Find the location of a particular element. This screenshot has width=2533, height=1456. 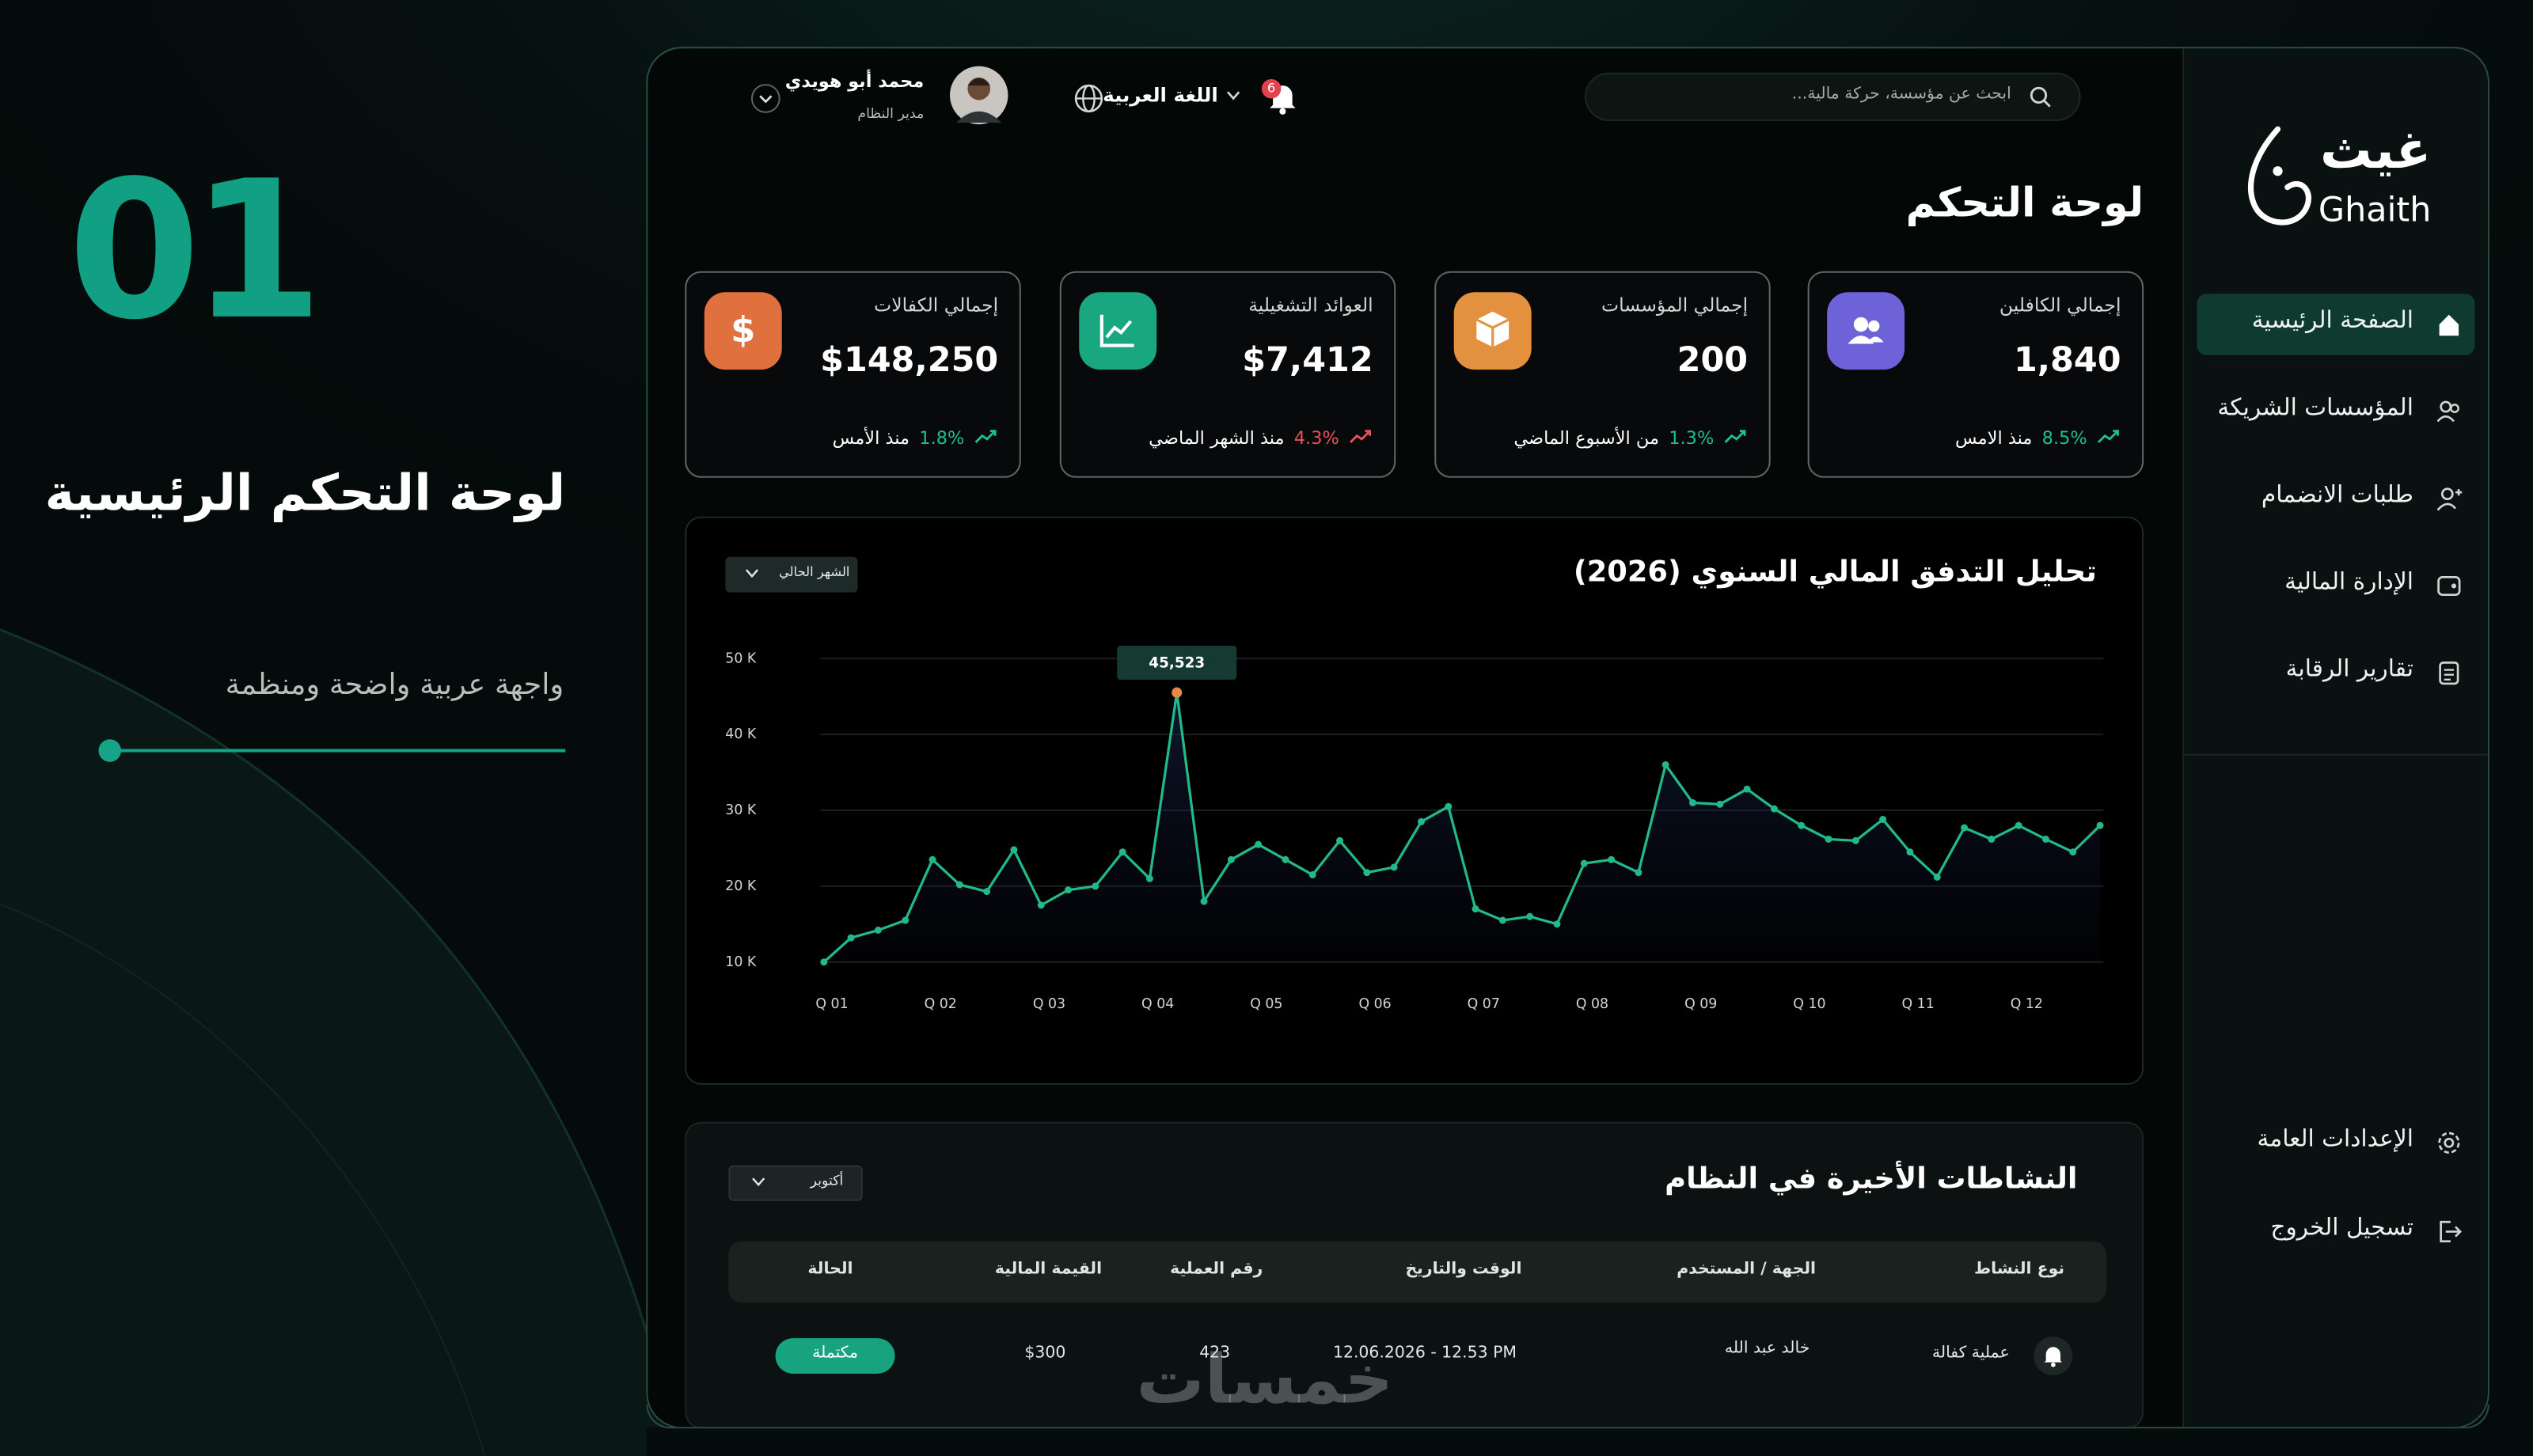

user-menu is located at coordinates (766, 98).